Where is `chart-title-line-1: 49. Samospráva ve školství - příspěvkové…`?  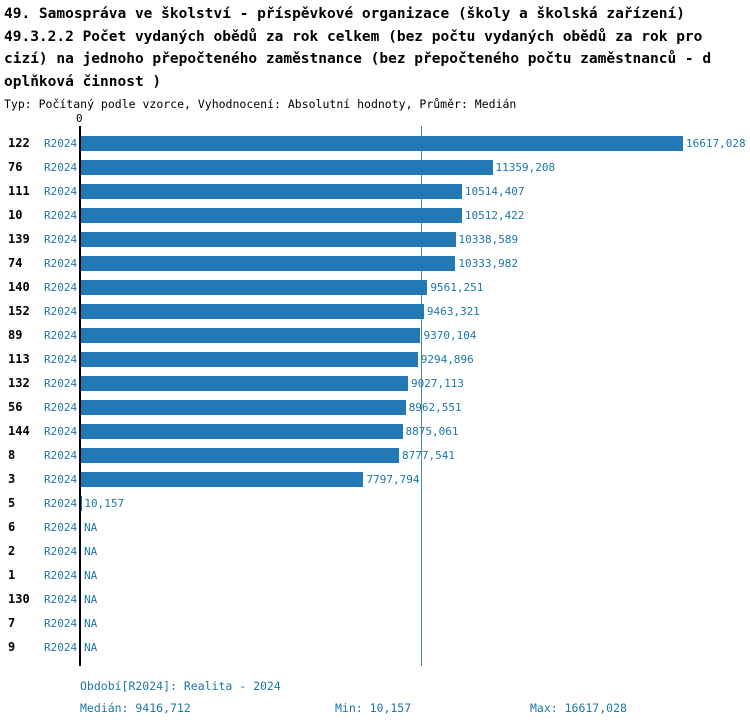 chart-title-line-1: 49. Samospráva ve školství - příspěvkové… is located at coordinates (344, 14).